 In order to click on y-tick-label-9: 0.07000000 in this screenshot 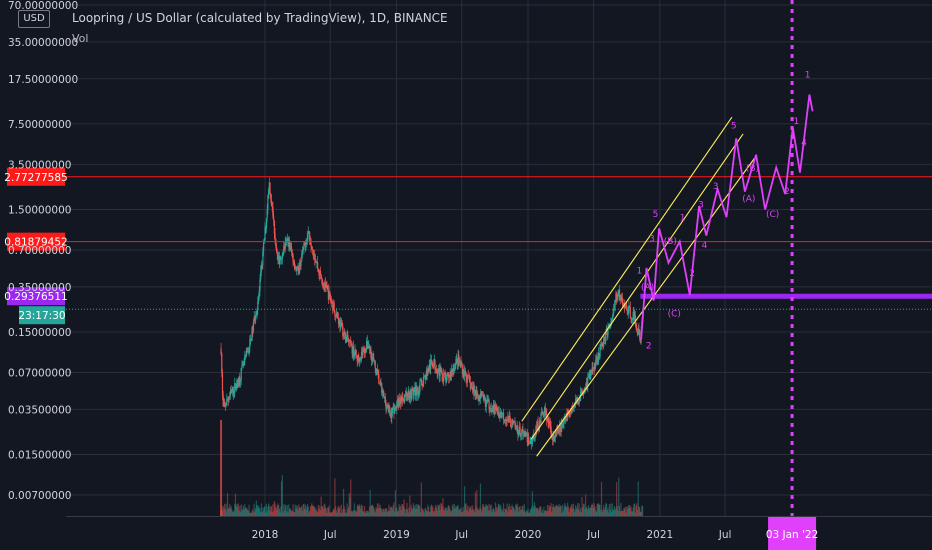, I will do `click(39, 374)`.